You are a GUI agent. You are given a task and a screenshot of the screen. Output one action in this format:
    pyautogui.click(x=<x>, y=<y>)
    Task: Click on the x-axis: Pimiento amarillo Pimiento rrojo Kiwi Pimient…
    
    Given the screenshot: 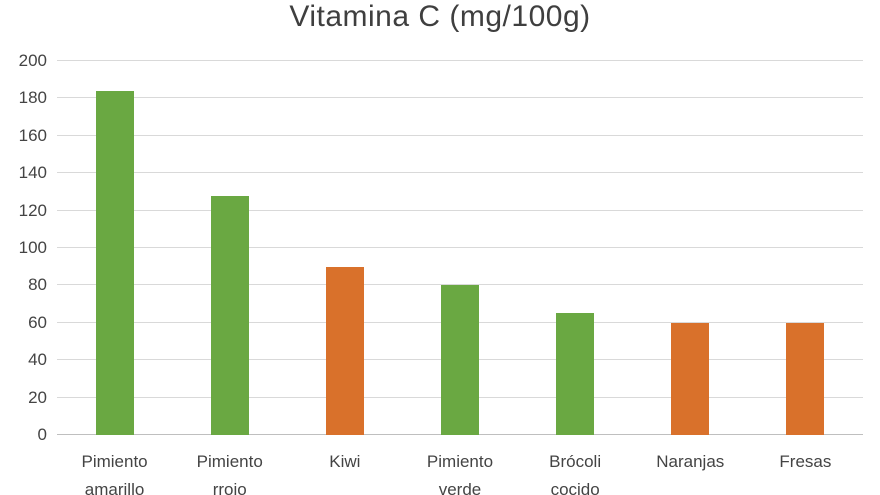 What is the action you would take?
    pyautogui.click(x=460, y=471)
    